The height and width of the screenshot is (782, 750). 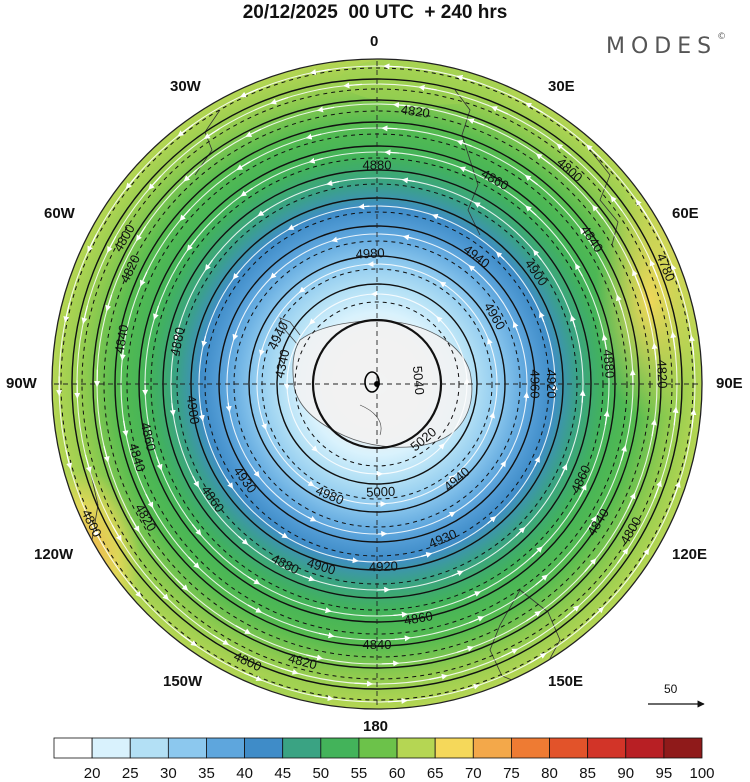 I want to click on contour-label-text: 4860, so click(x=418, y=618).